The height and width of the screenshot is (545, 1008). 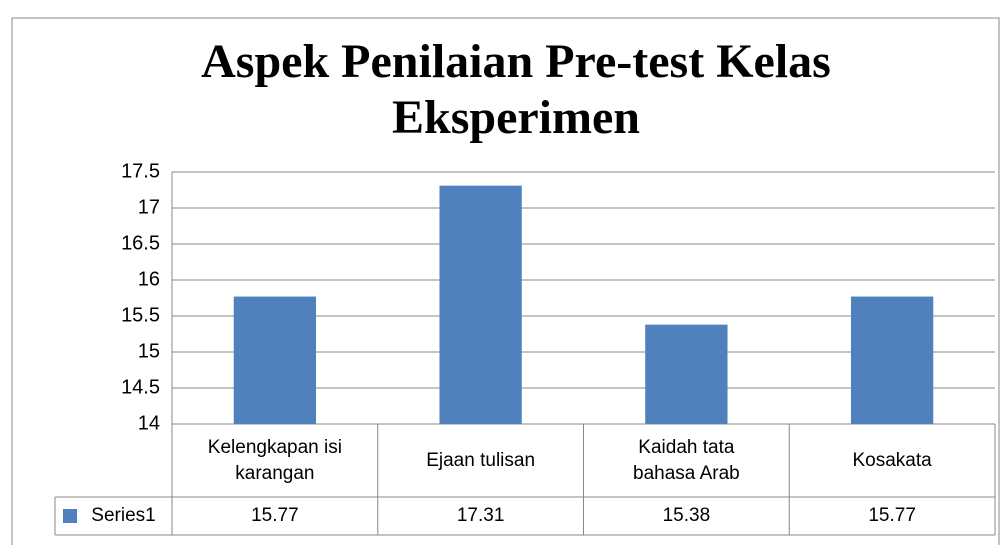 What do you see at coordinates (149, 279) in the screenshot?
I see `y-tick-label: 16` at bounding box center [149, 279].